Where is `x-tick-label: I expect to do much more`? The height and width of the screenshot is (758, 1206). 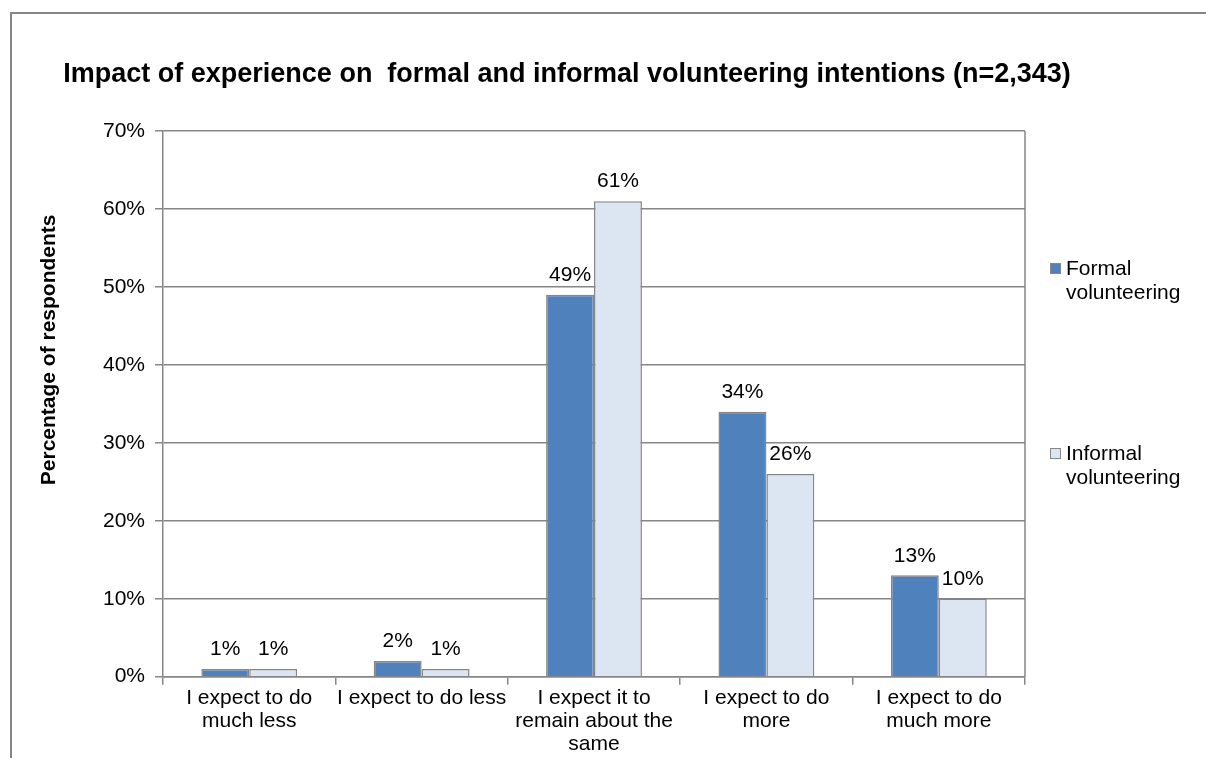 x-tick-label: I expect to do much more is located at coordinates (938, 708).